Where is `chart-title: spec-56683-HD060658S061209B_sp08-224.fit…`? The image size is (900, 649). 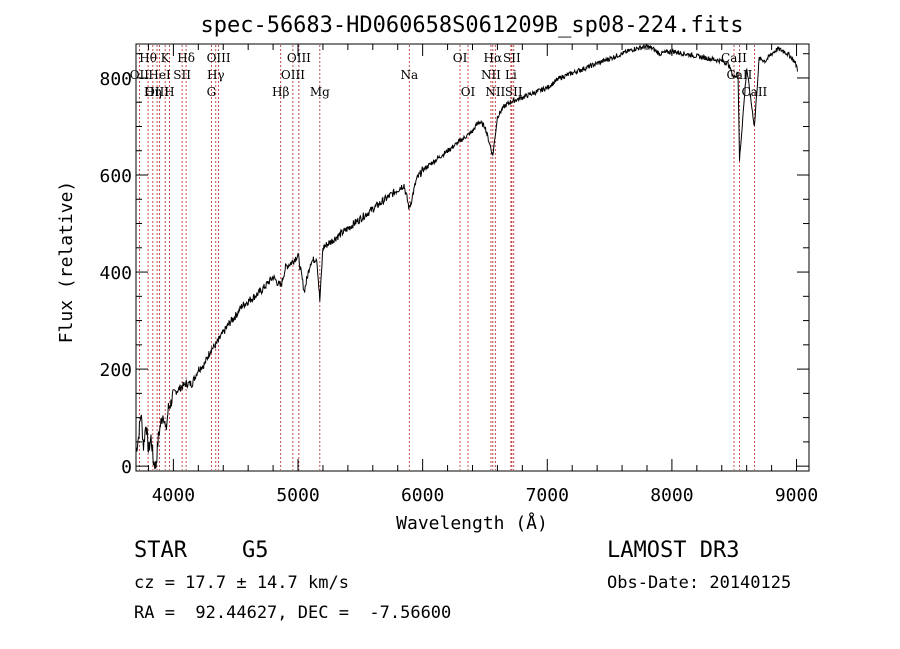
chart-title: spec-56683-HD060658S061209B_sp08-224.fit… is located at coordinates (471, 25).